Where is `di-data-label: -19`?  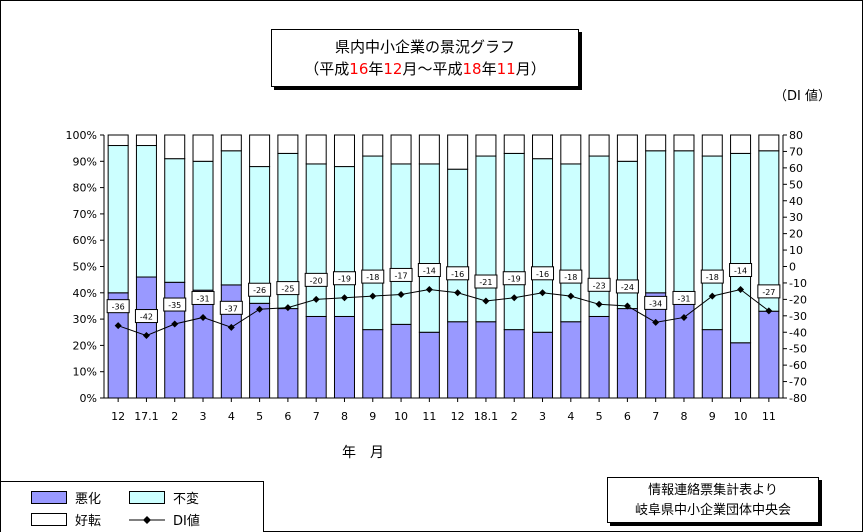
di-data-label: -19 is located at coordinates (514, 279).